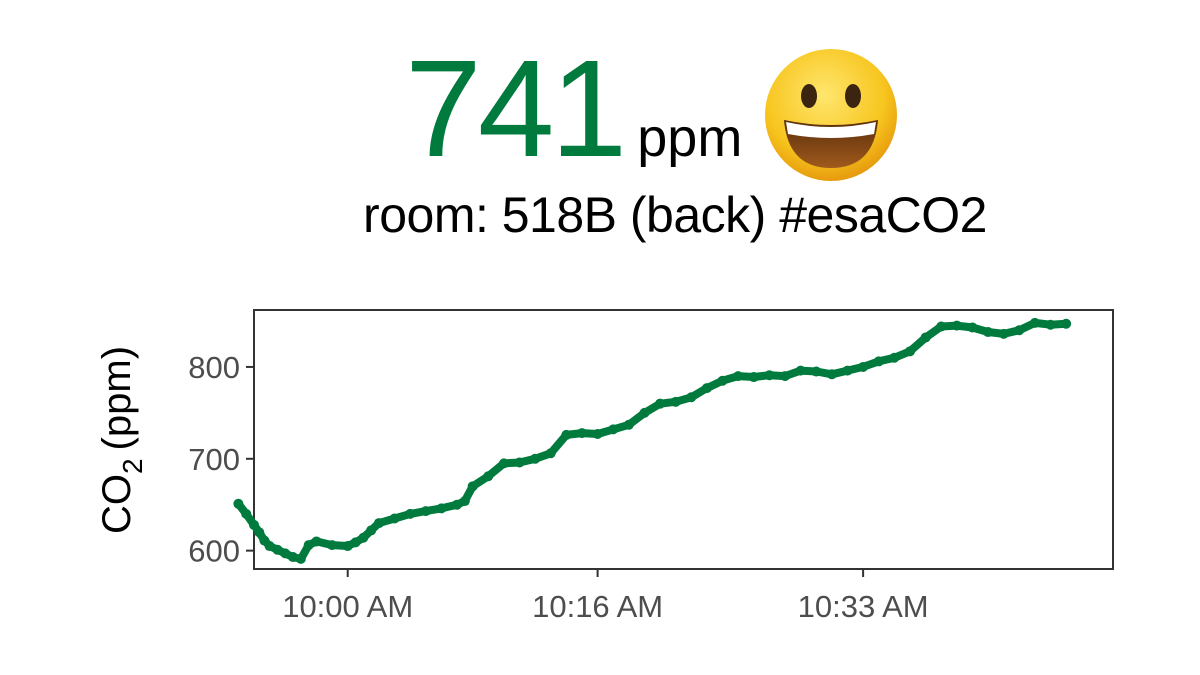 This screenshot has height=675, width=1200. Describe the element at coordinates (121, 440) in the screenshot. I see `y-axis-title: CO2(ppm)` at that location.